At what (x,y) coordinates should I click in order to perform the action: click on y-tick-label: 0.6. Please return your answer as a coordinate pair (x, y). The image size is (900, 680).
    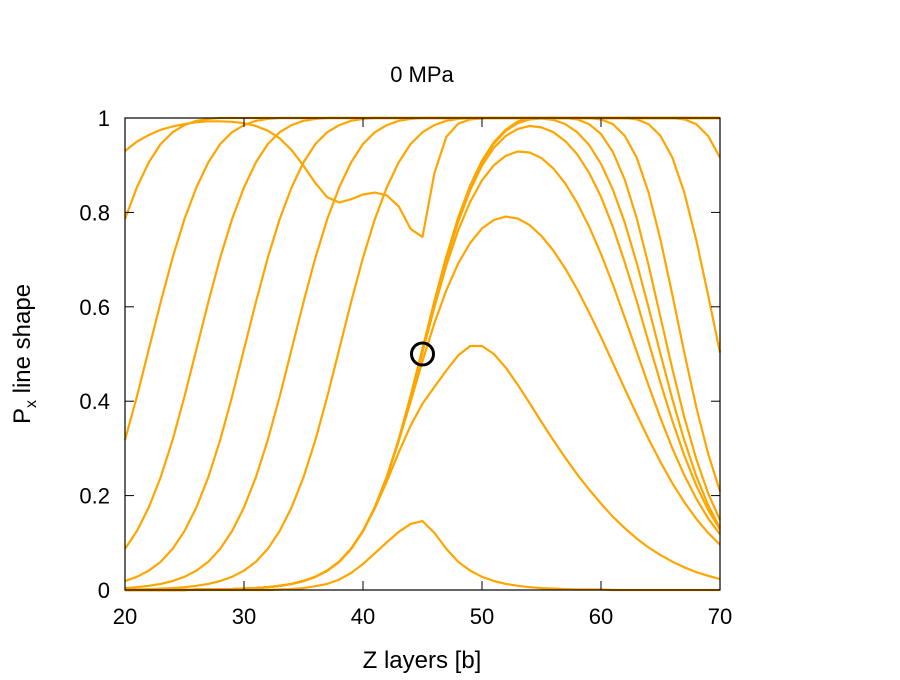
    Looking at the image, I should click on (94, 307).